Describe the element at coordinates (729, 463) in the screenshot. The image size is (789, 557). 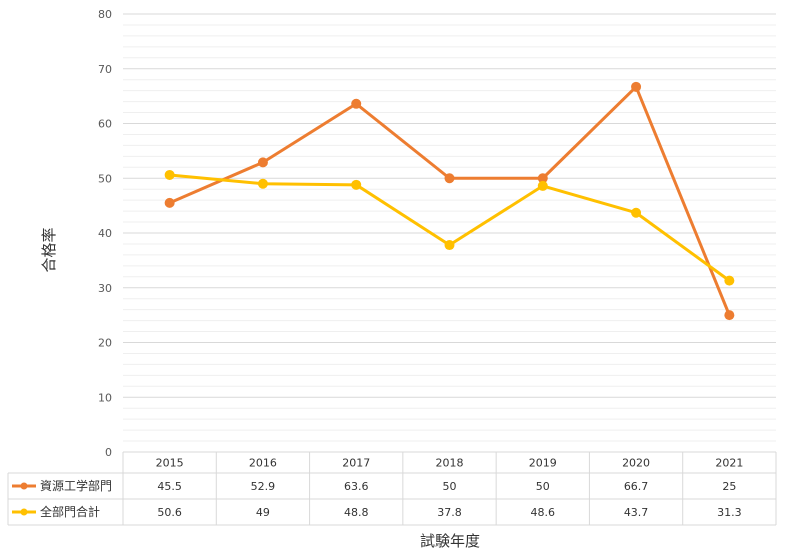
I see `x-category-label: 2021` at that location.